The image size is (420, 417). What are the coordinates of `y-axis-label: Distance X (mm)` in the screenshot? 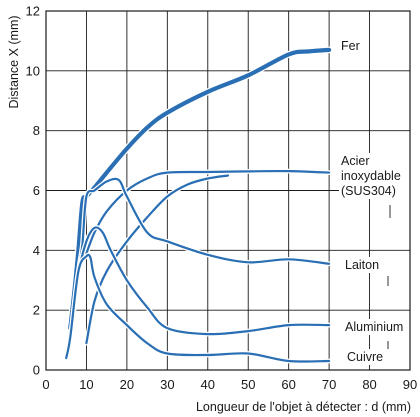 It's located at (14, 61).